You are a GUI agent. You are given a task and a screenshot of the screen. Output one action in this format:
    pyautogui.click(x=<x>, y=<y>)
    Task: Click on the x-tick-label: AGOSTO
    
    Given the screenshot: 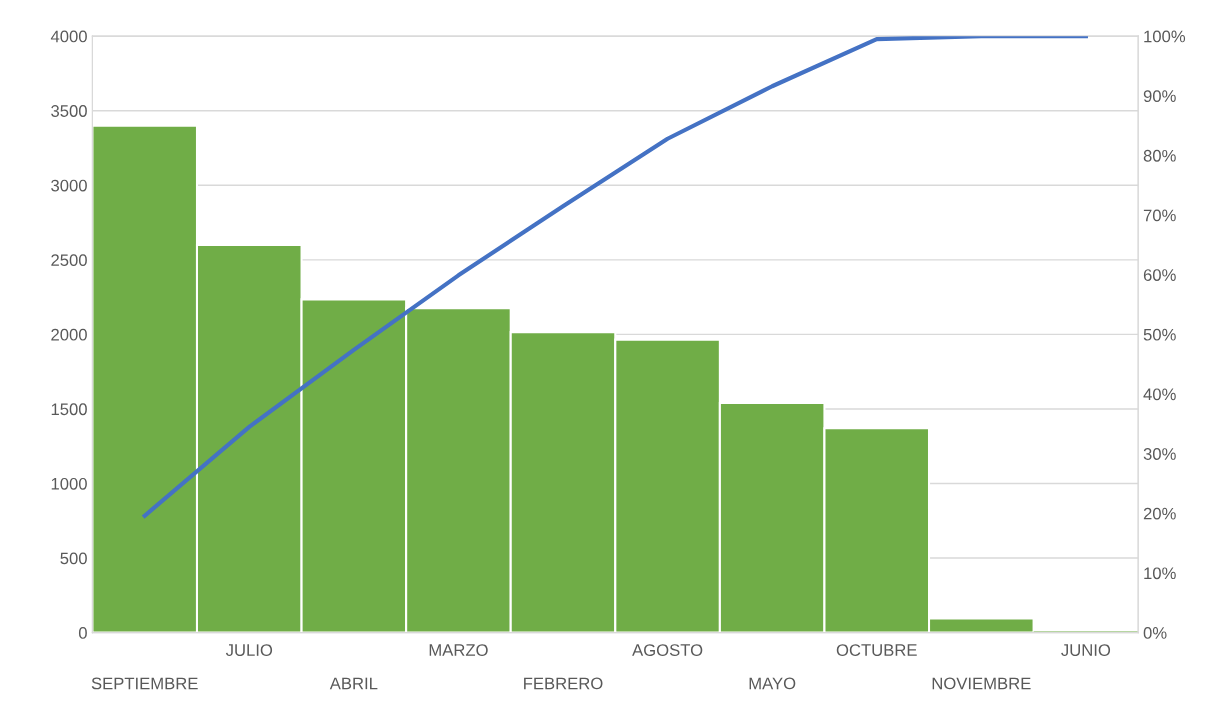 What is the action you would take?
    pyautogui.click(x=667, y=650)
    